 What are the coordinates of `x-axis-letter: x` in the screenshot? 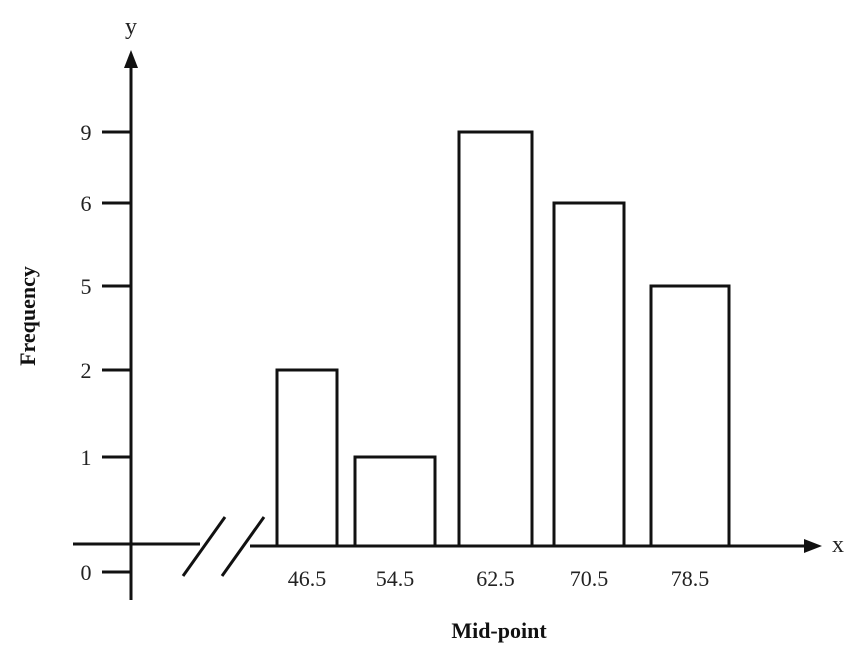 It's located at (838, 545).